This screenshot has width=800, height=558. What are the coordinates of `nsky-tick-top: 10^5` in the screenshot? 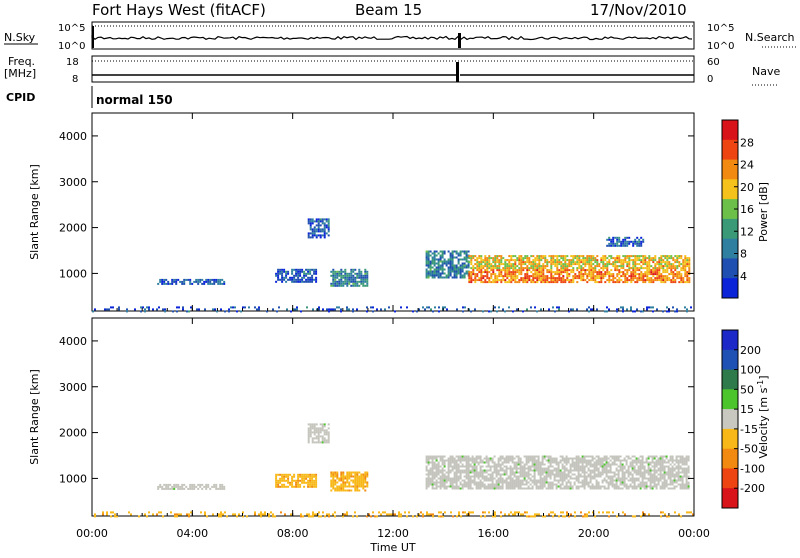 It's located at (71, 28).